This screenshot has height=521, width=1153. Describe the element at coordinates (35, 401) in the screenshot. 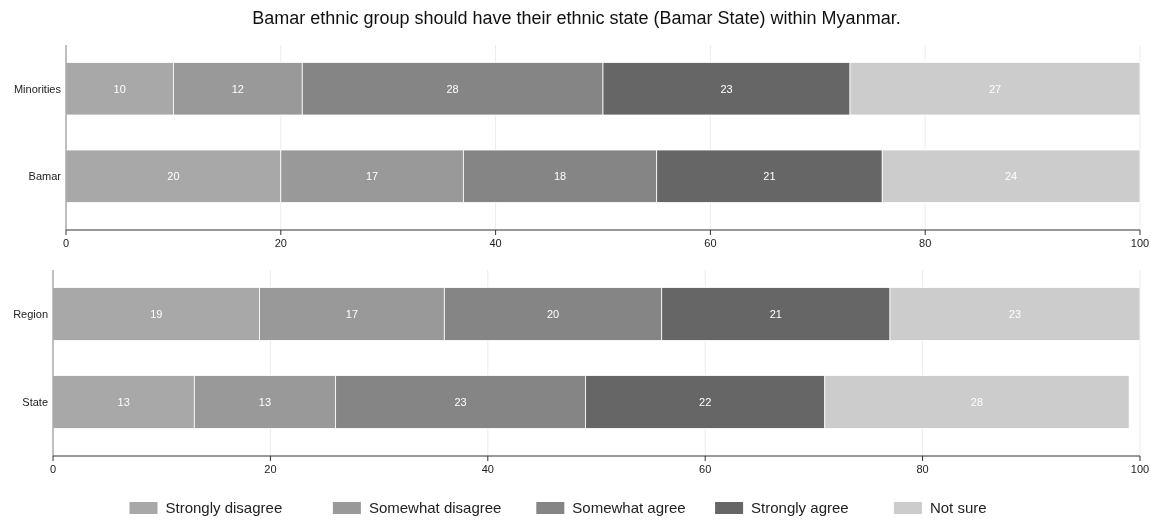

I see `y-tick-label: State` at that location.